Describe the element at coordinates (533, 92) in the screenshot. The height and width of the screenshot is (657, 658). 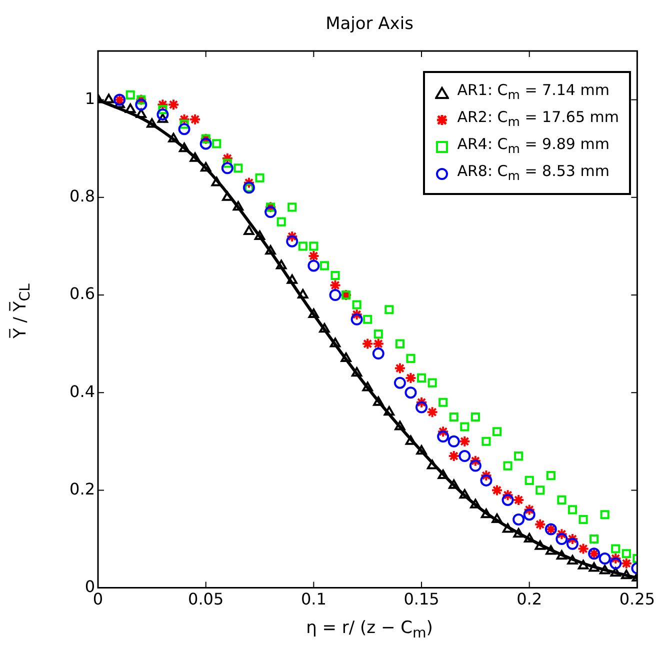
I see `legend-label: AR1: C$_{m}$ = 7.14 mm` at that location.